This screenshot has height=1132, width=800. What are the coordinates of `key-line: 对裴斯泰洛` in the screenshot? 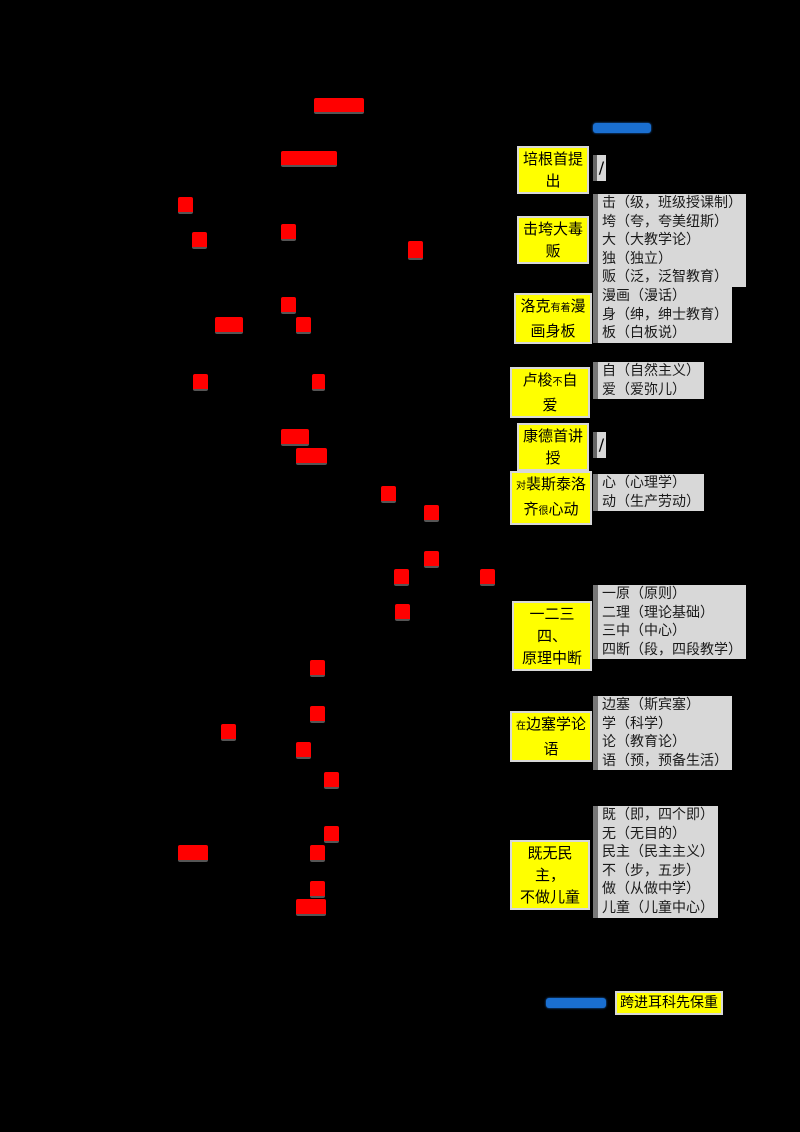 It's located at (550, 484).